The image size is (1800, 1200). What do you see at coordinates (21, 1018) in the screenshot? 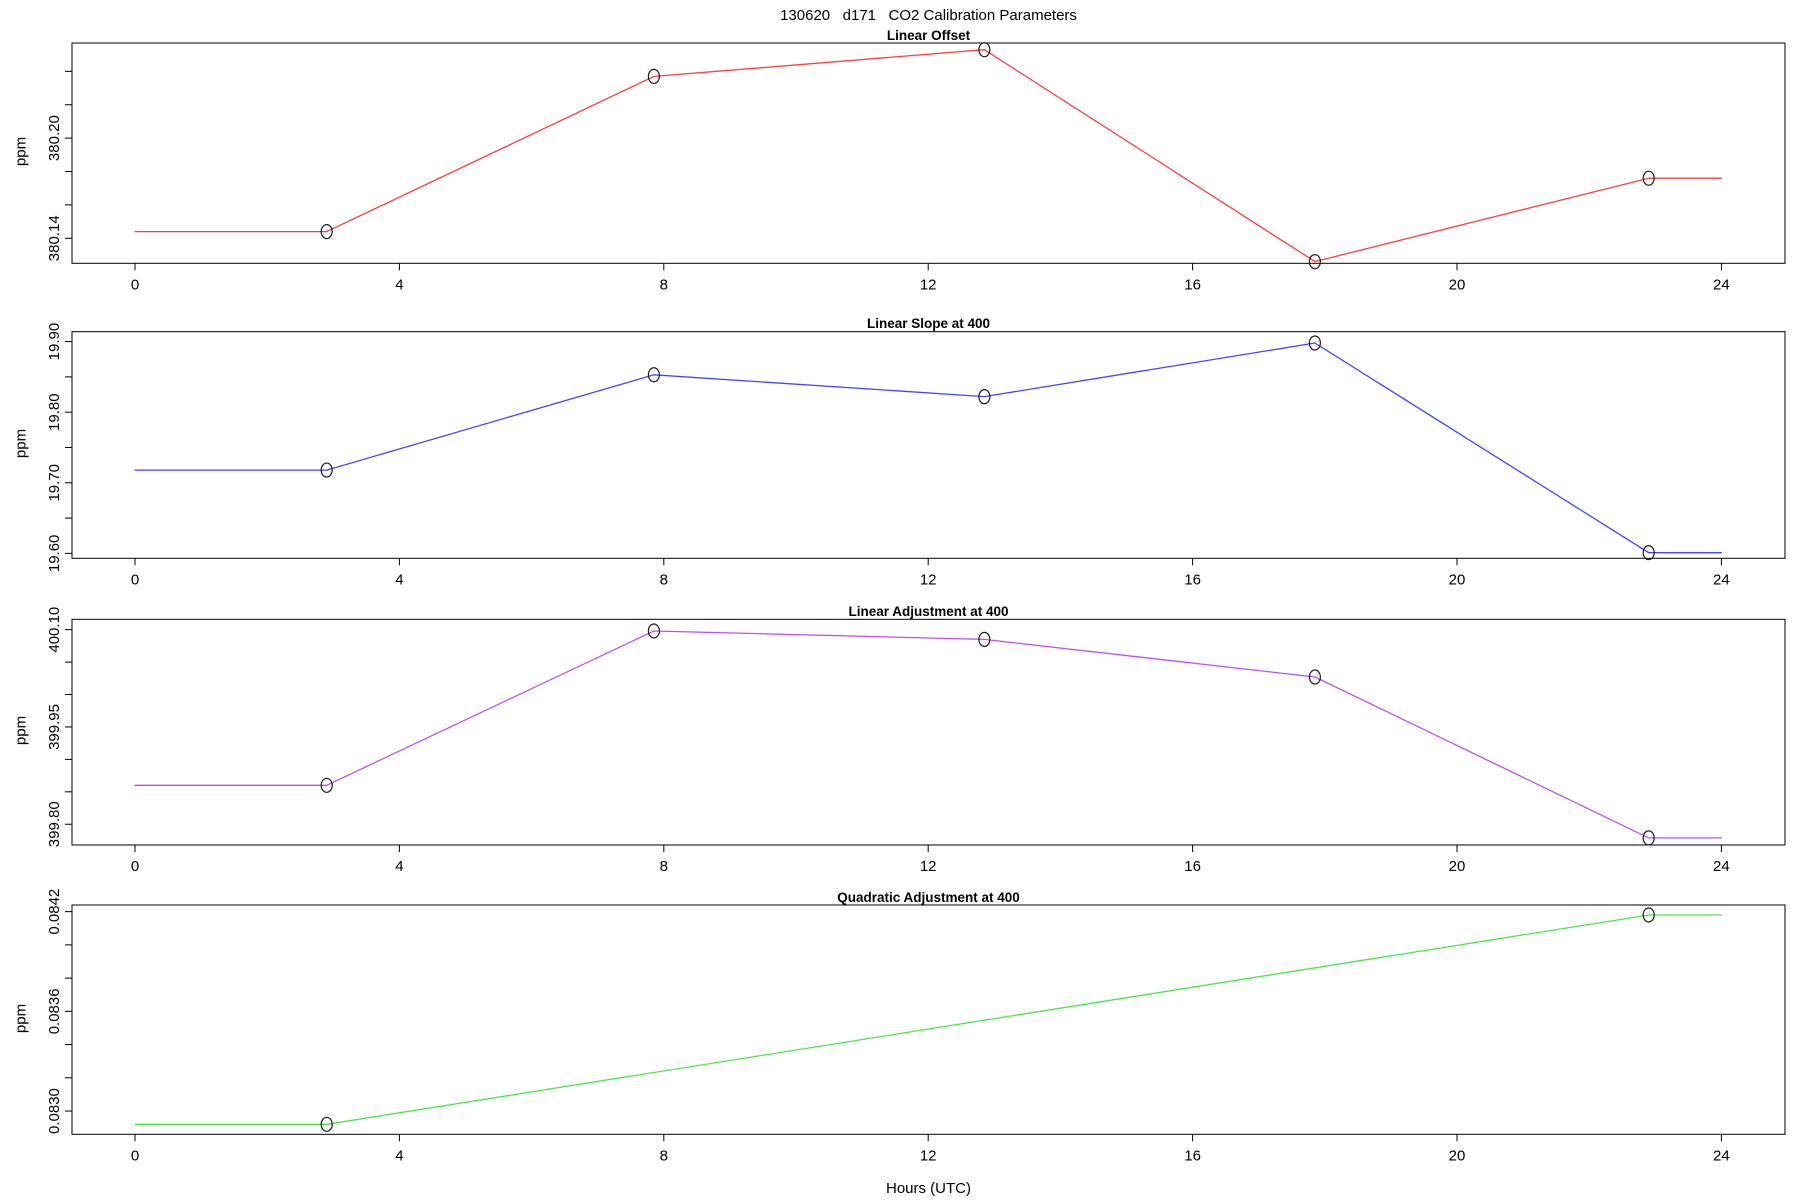
I see `y-axis-label-ppm-4: ppm` at bounding box center [21, 1018].